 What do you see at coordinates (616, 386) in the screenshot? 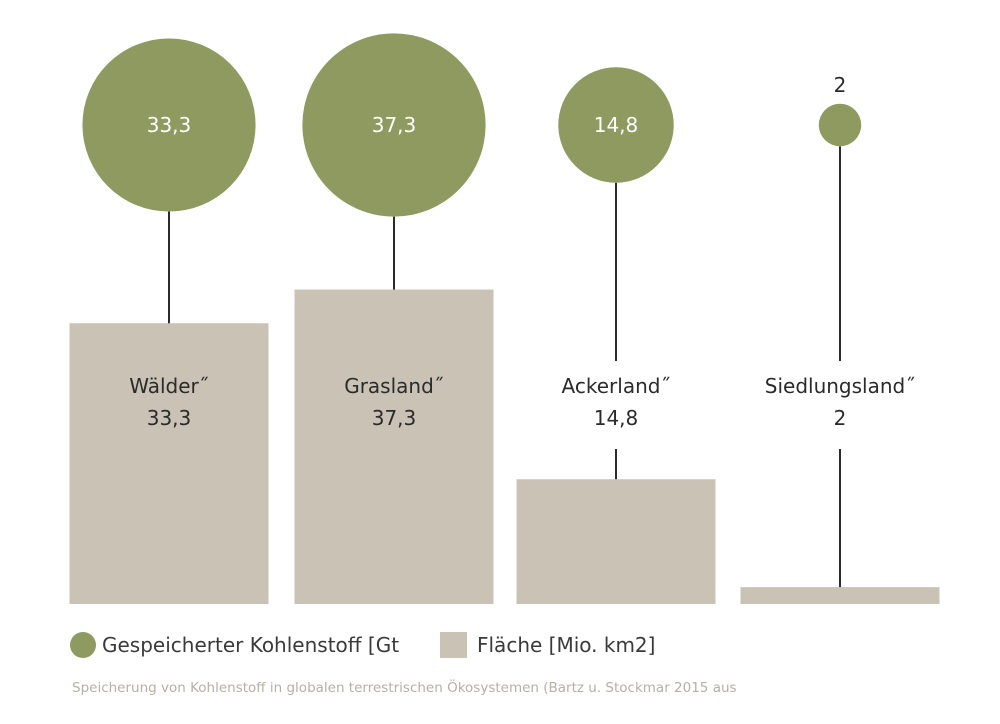
I see `category-label: Ackerland˝` at bounding box center [616, 386].